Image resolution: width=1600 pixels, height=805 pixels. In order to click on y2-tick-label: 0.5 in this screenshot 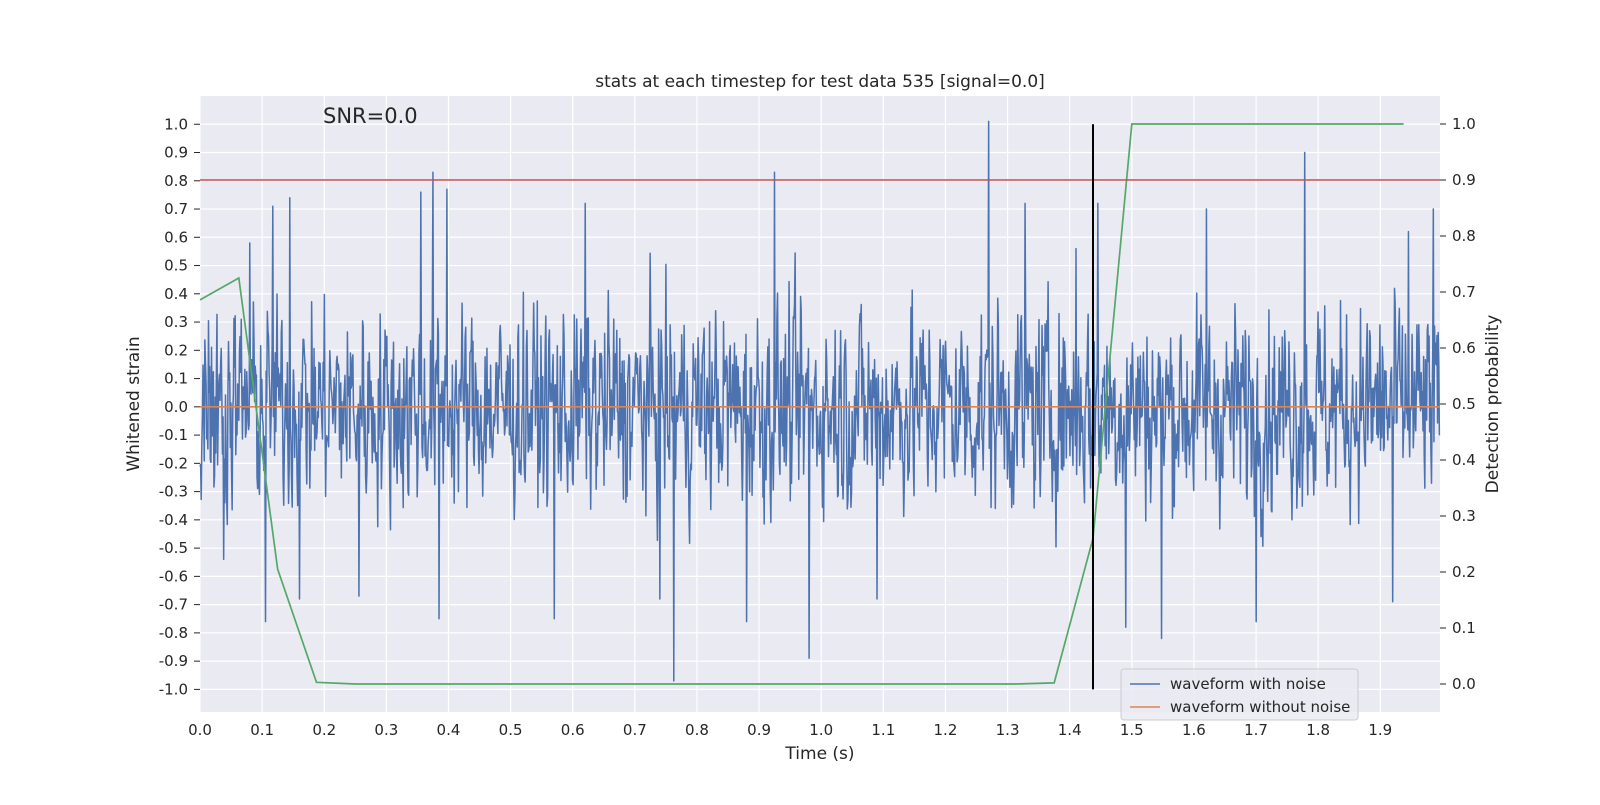, I will do `click(1464, 404)`.